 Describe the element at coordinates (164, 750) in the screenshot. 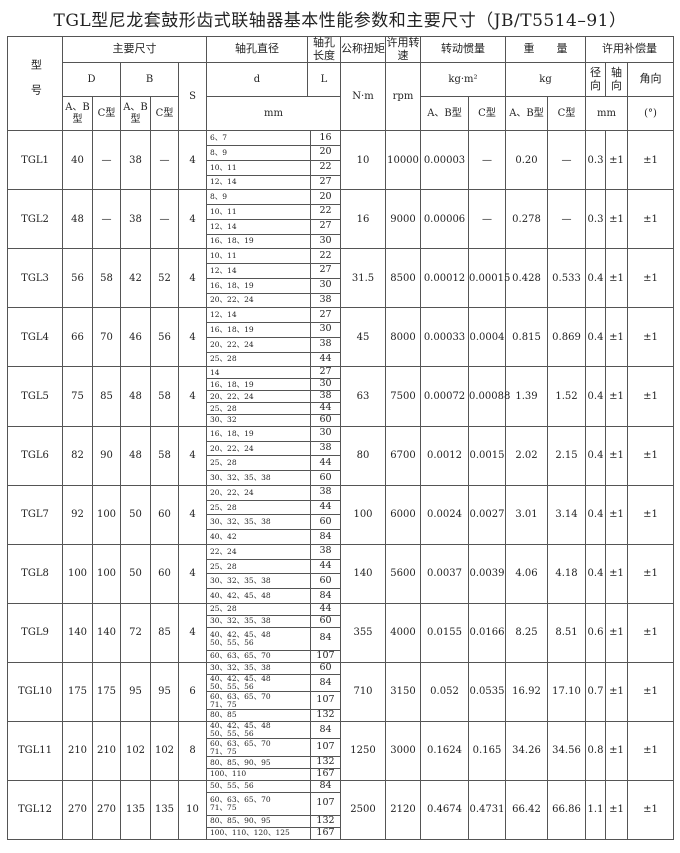

I see `cell-b-c: 102` at that location.